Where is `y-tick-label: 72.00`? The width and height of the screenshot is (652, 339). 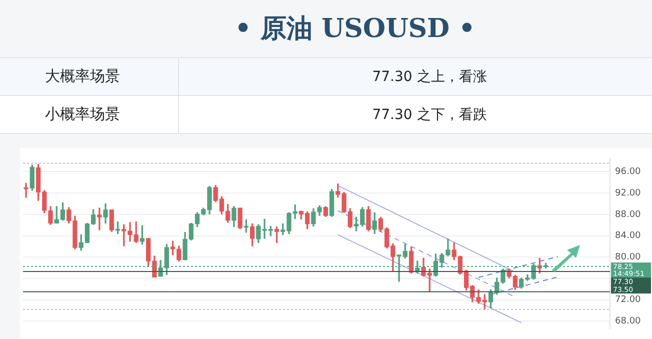 y-tick-label: 72.00 is located at coordinates (628, 300).